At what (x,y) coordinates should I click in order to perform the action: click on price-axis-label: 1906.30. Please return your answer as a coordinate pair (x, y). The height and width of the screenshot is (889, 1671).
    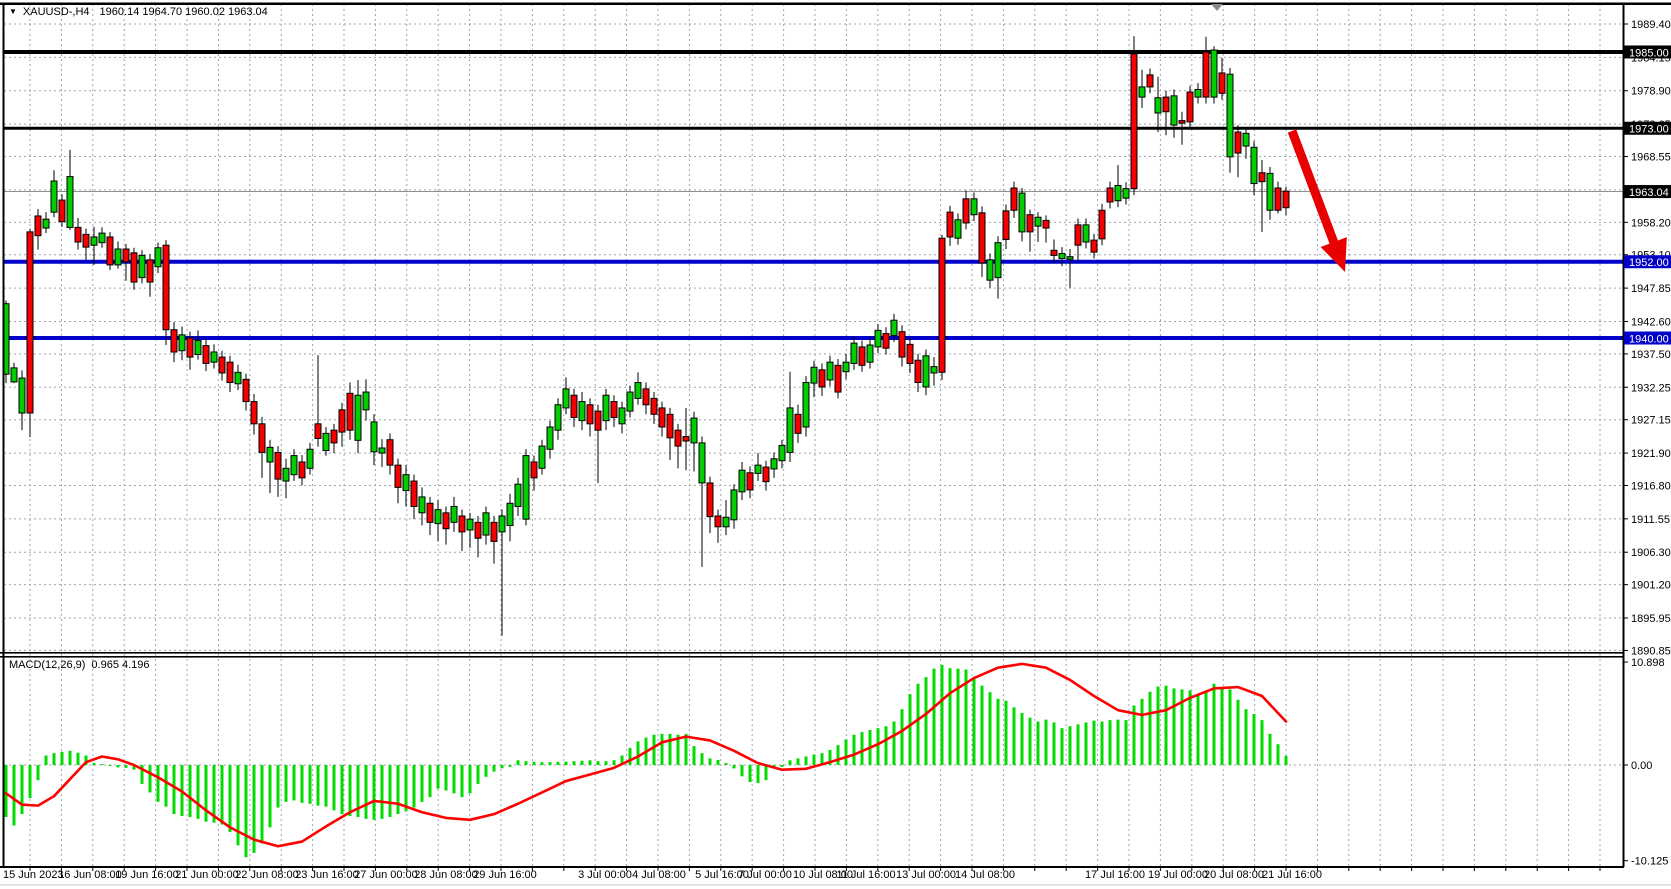
    Looking at the image, I should click on (1651, 553).